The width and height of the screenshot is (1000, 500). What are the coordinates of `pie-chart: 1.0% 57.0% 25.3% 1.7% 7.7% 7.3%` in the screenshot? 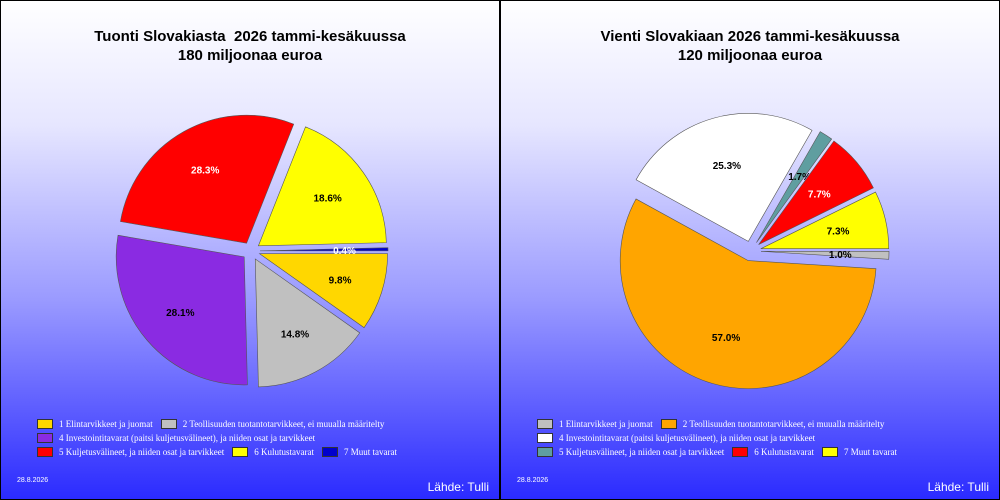 It's located at (754, 251).